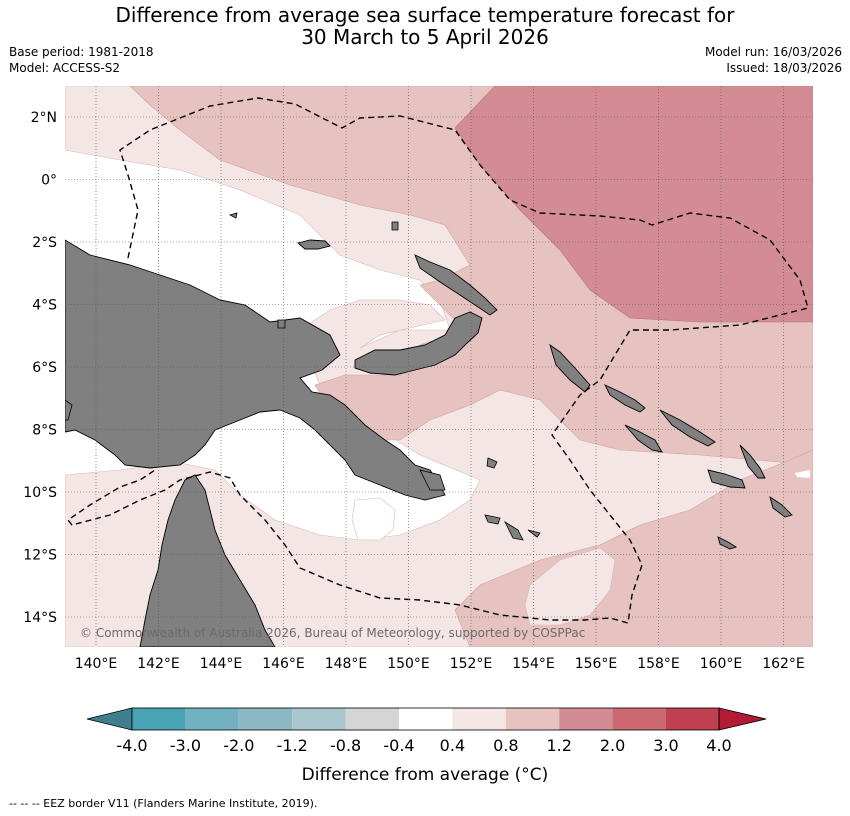 Image resolution: width=850 pixels, height=816 pixels. What do you see at coordinates (665, 745) in the screenshot?
I see `colorbar-tick: 3.0` at bounding box center [665, 745].